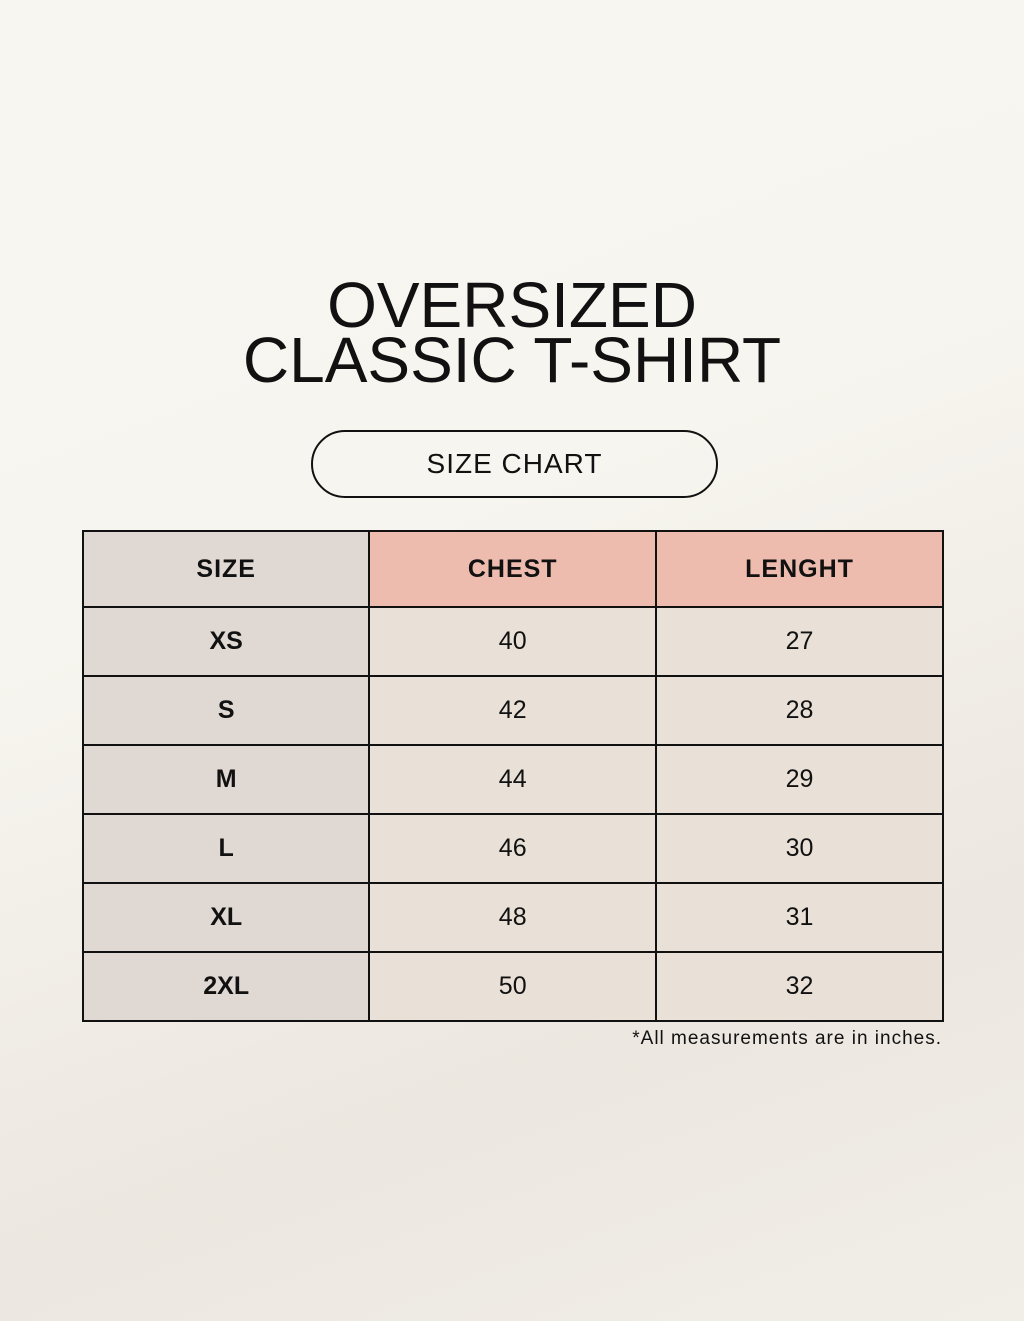 The image size is (1024, 1321). I want to click on cell-size: S, so click(226, 710).